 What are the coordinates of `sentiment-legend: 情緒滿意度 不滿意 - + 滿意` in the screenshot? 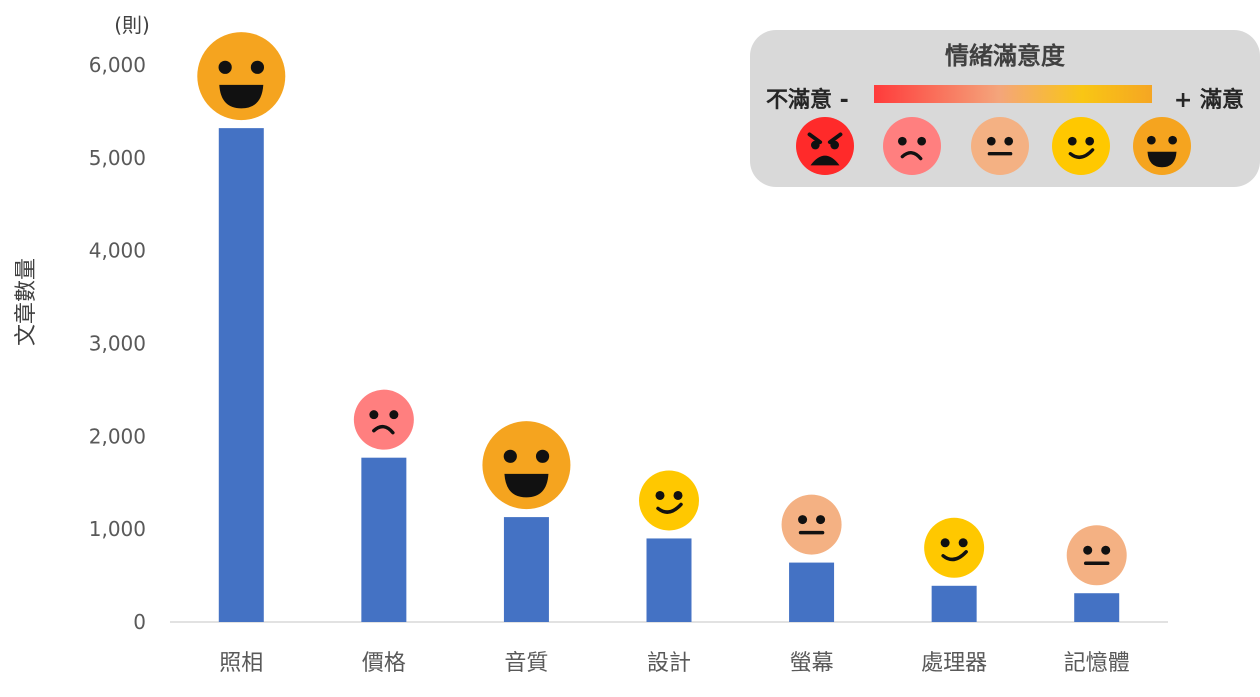 It's located at (1005, 108).